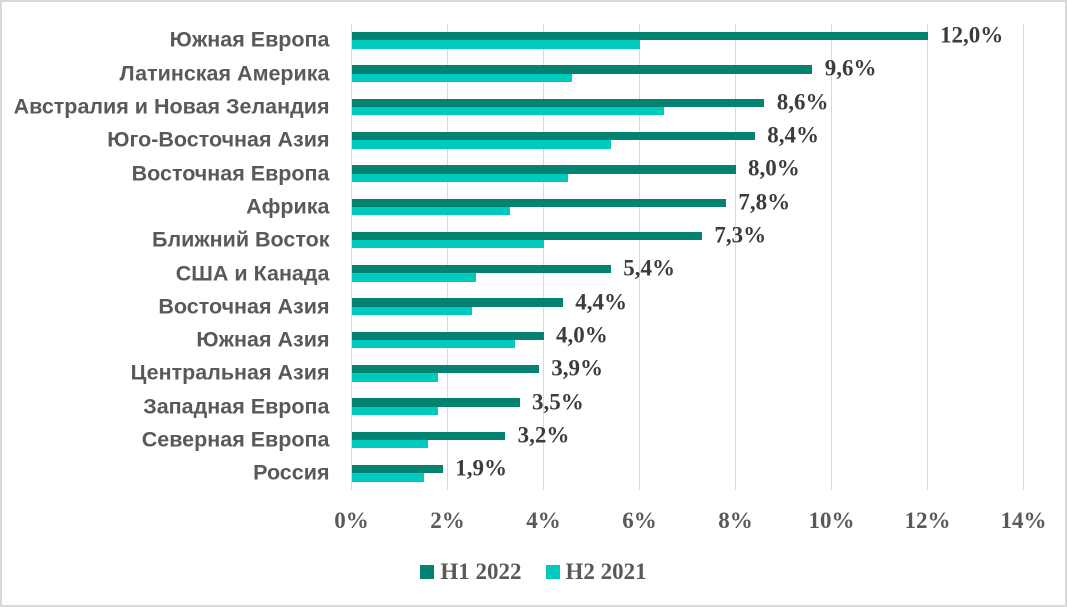 This screenshot has width=1067, height=607. I want to click on data-label: 8,6%, so click(802, 102).